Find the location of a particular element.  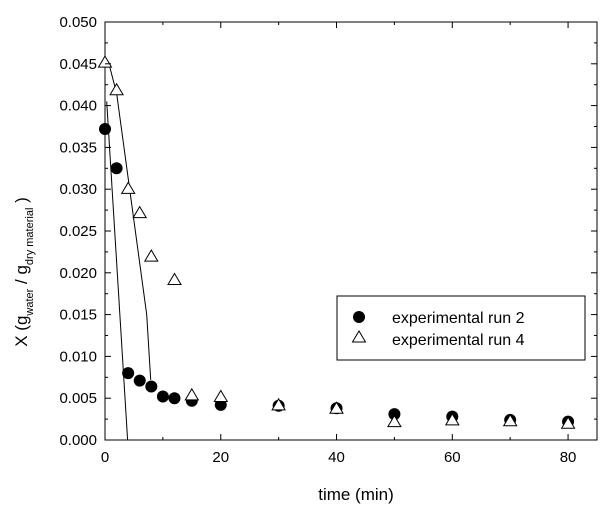

x-axis-title: time (min) is located at coordinates (356, 494).